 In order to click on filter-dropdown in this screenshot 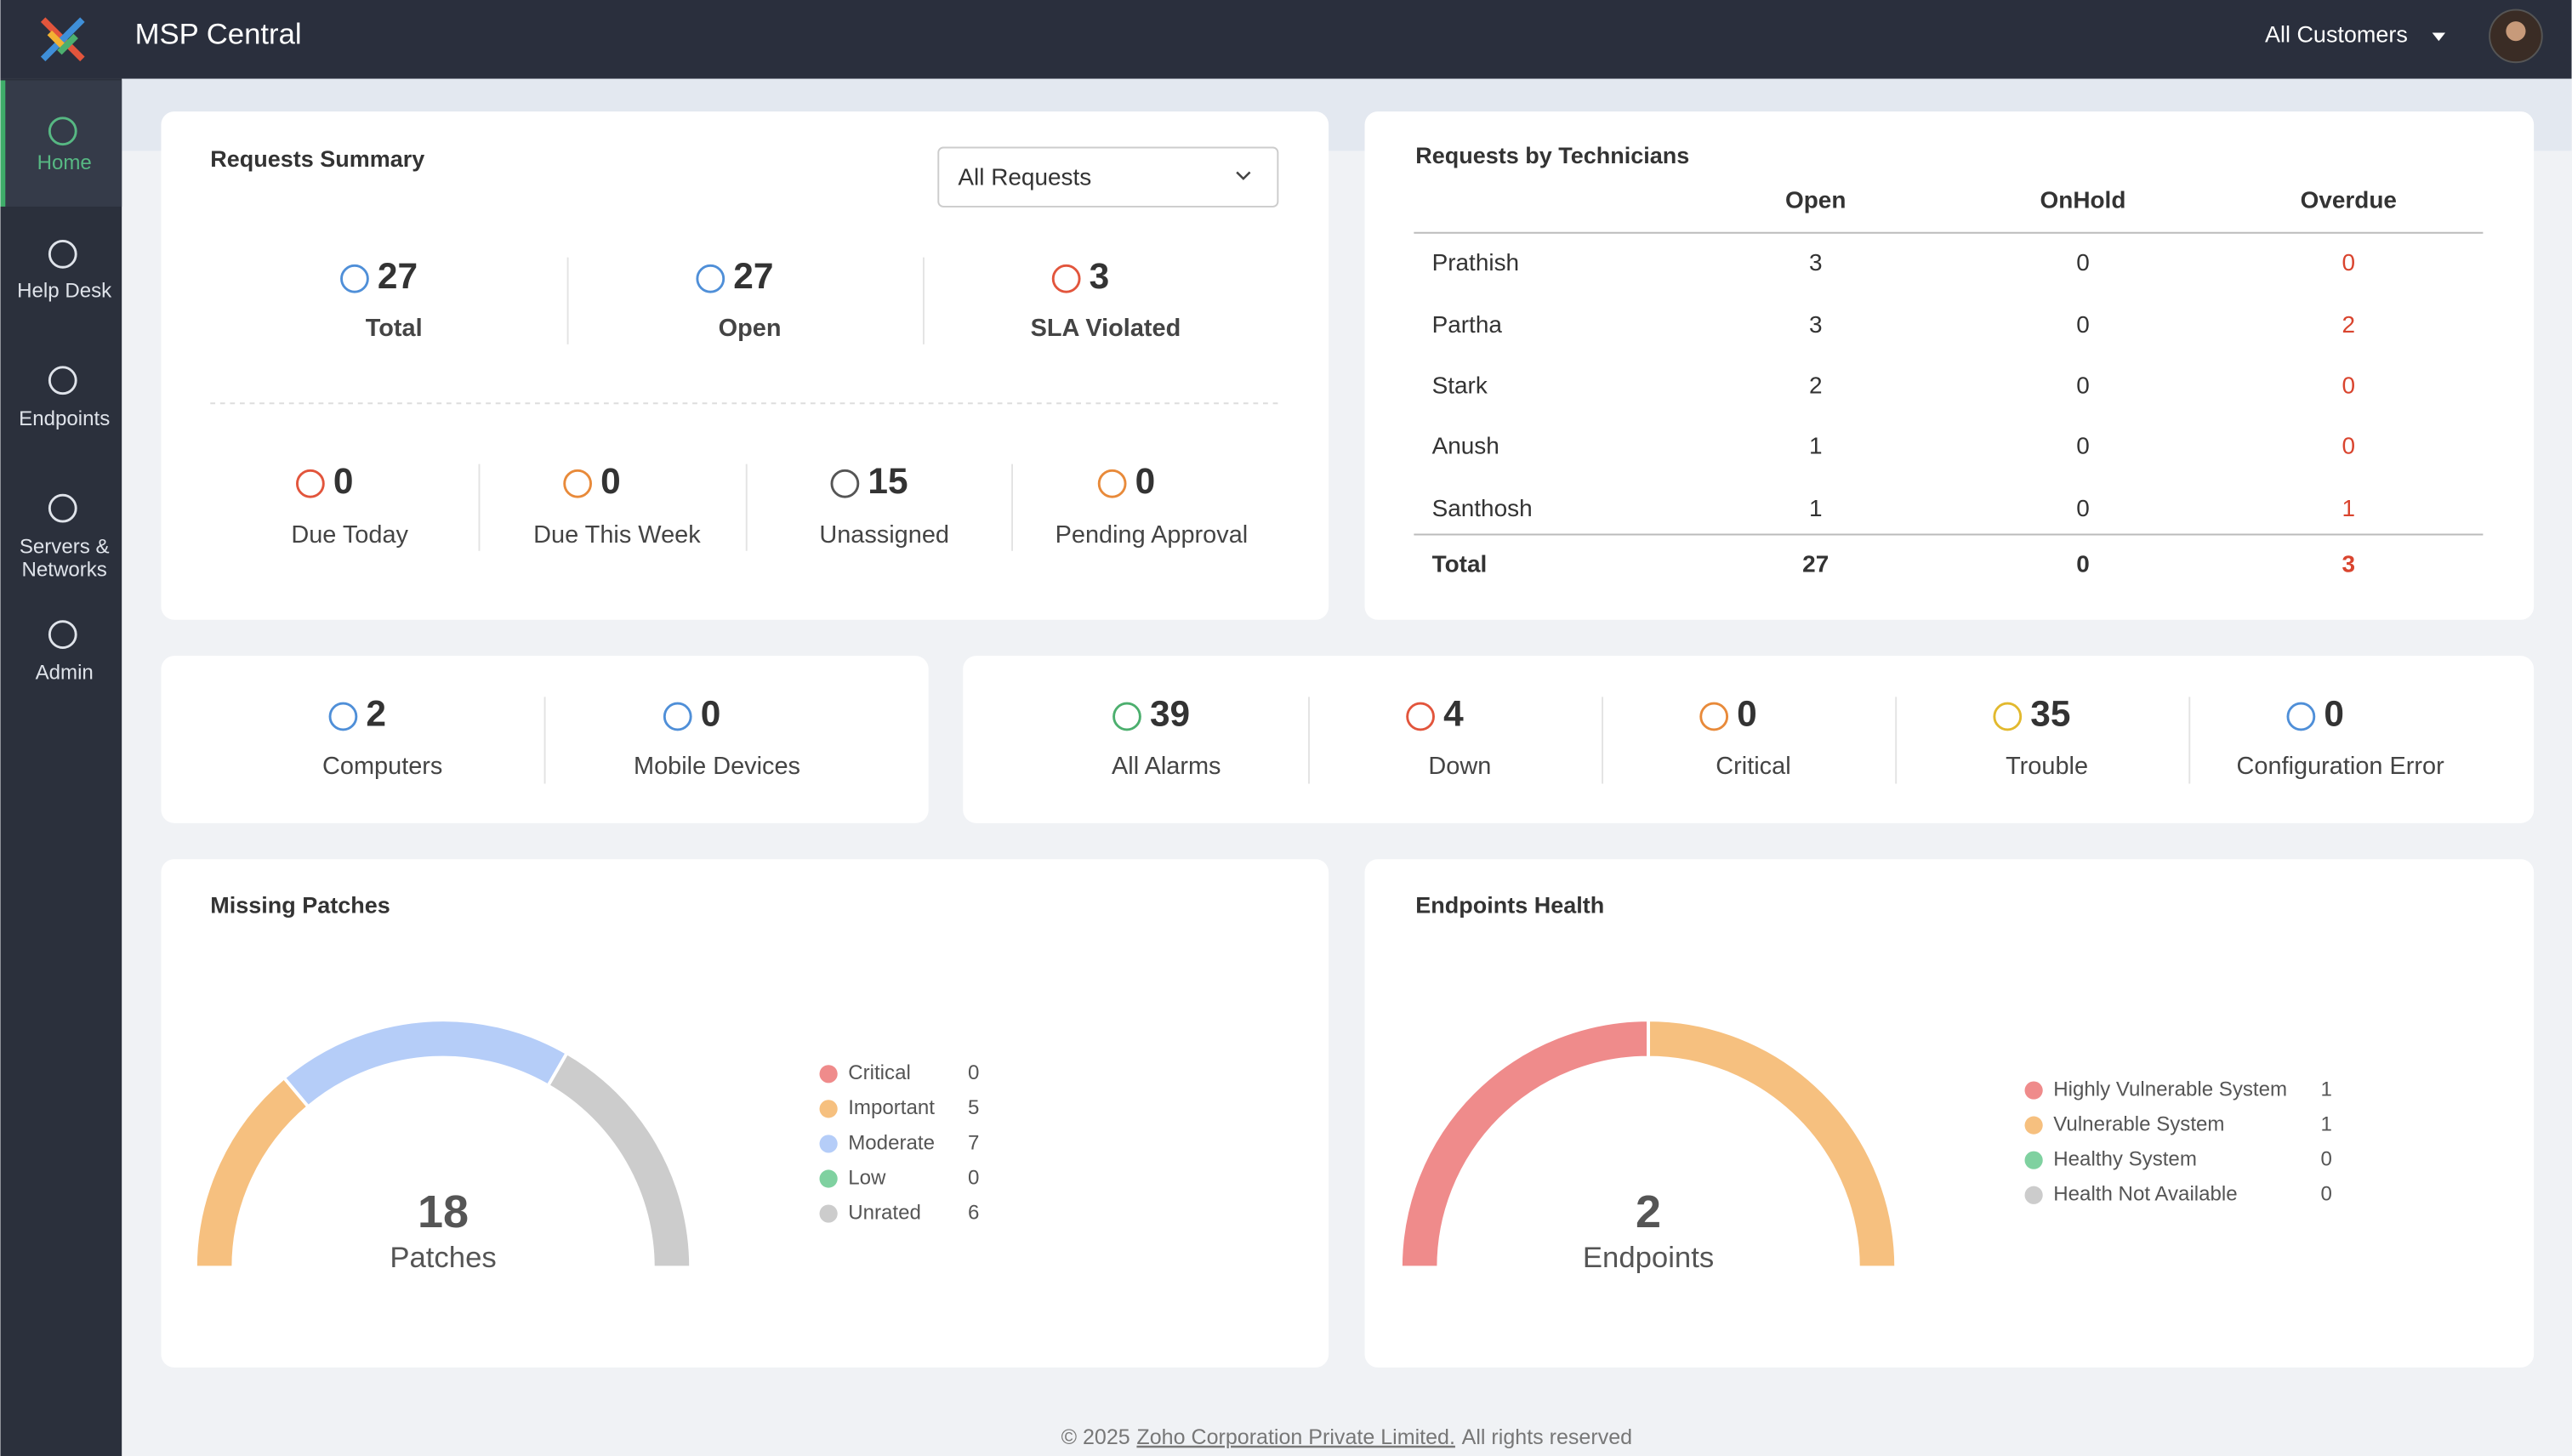, I will do `click(1108, 177)`.